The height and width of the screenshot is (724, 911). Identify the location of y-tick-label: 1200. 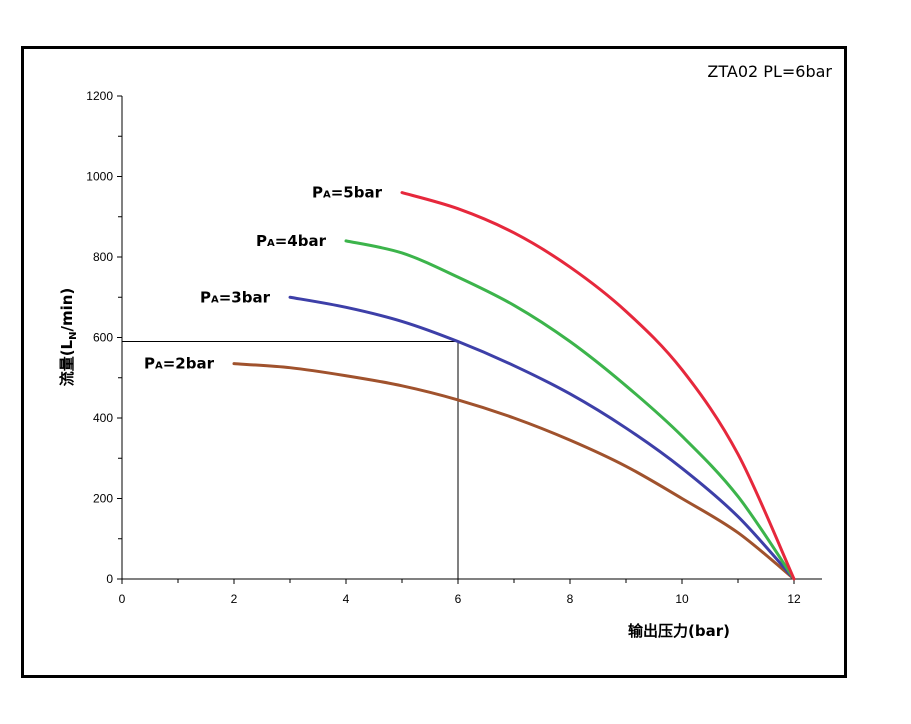
(99, 96).